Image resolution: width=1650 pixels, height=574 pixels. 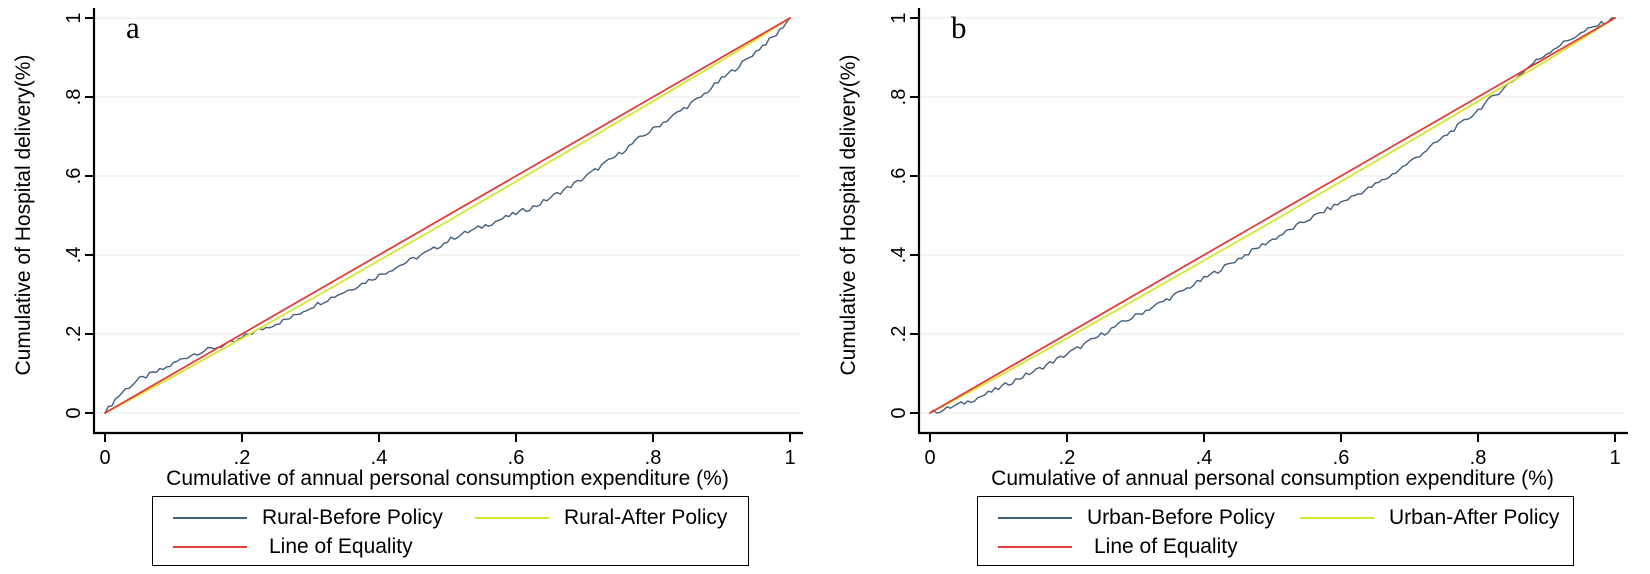 I want to click on legend-entry-before-policy: Urban-Before Policy, so click(x=1136, y=518).